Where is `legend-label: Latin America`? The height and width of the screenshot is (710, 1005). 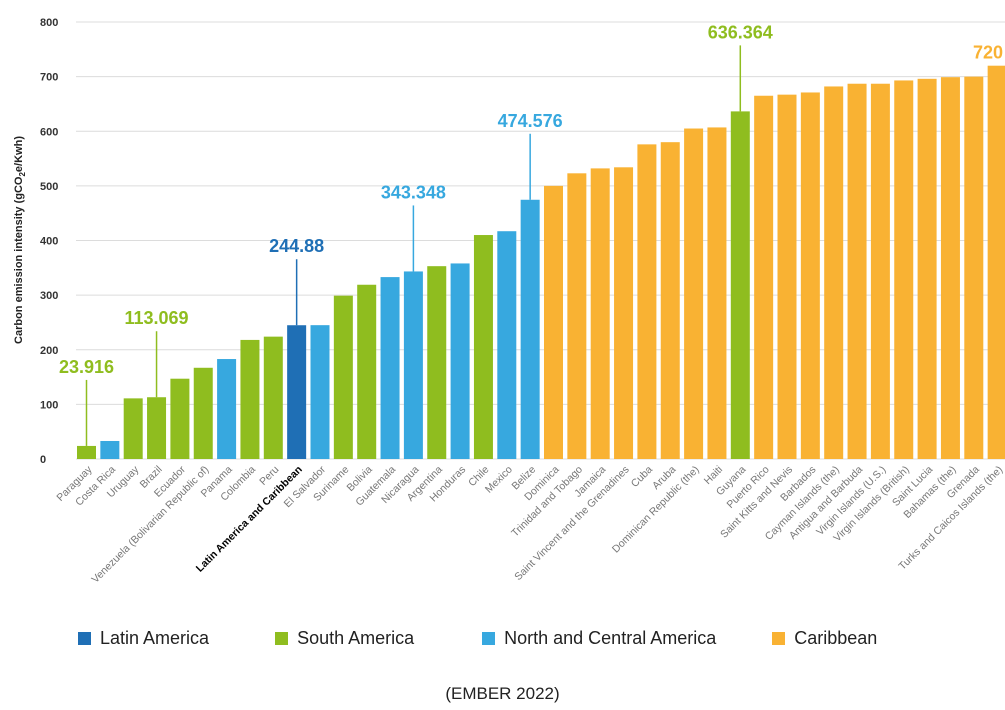 legend-label: Latin America is located at coordinates (155, 638).